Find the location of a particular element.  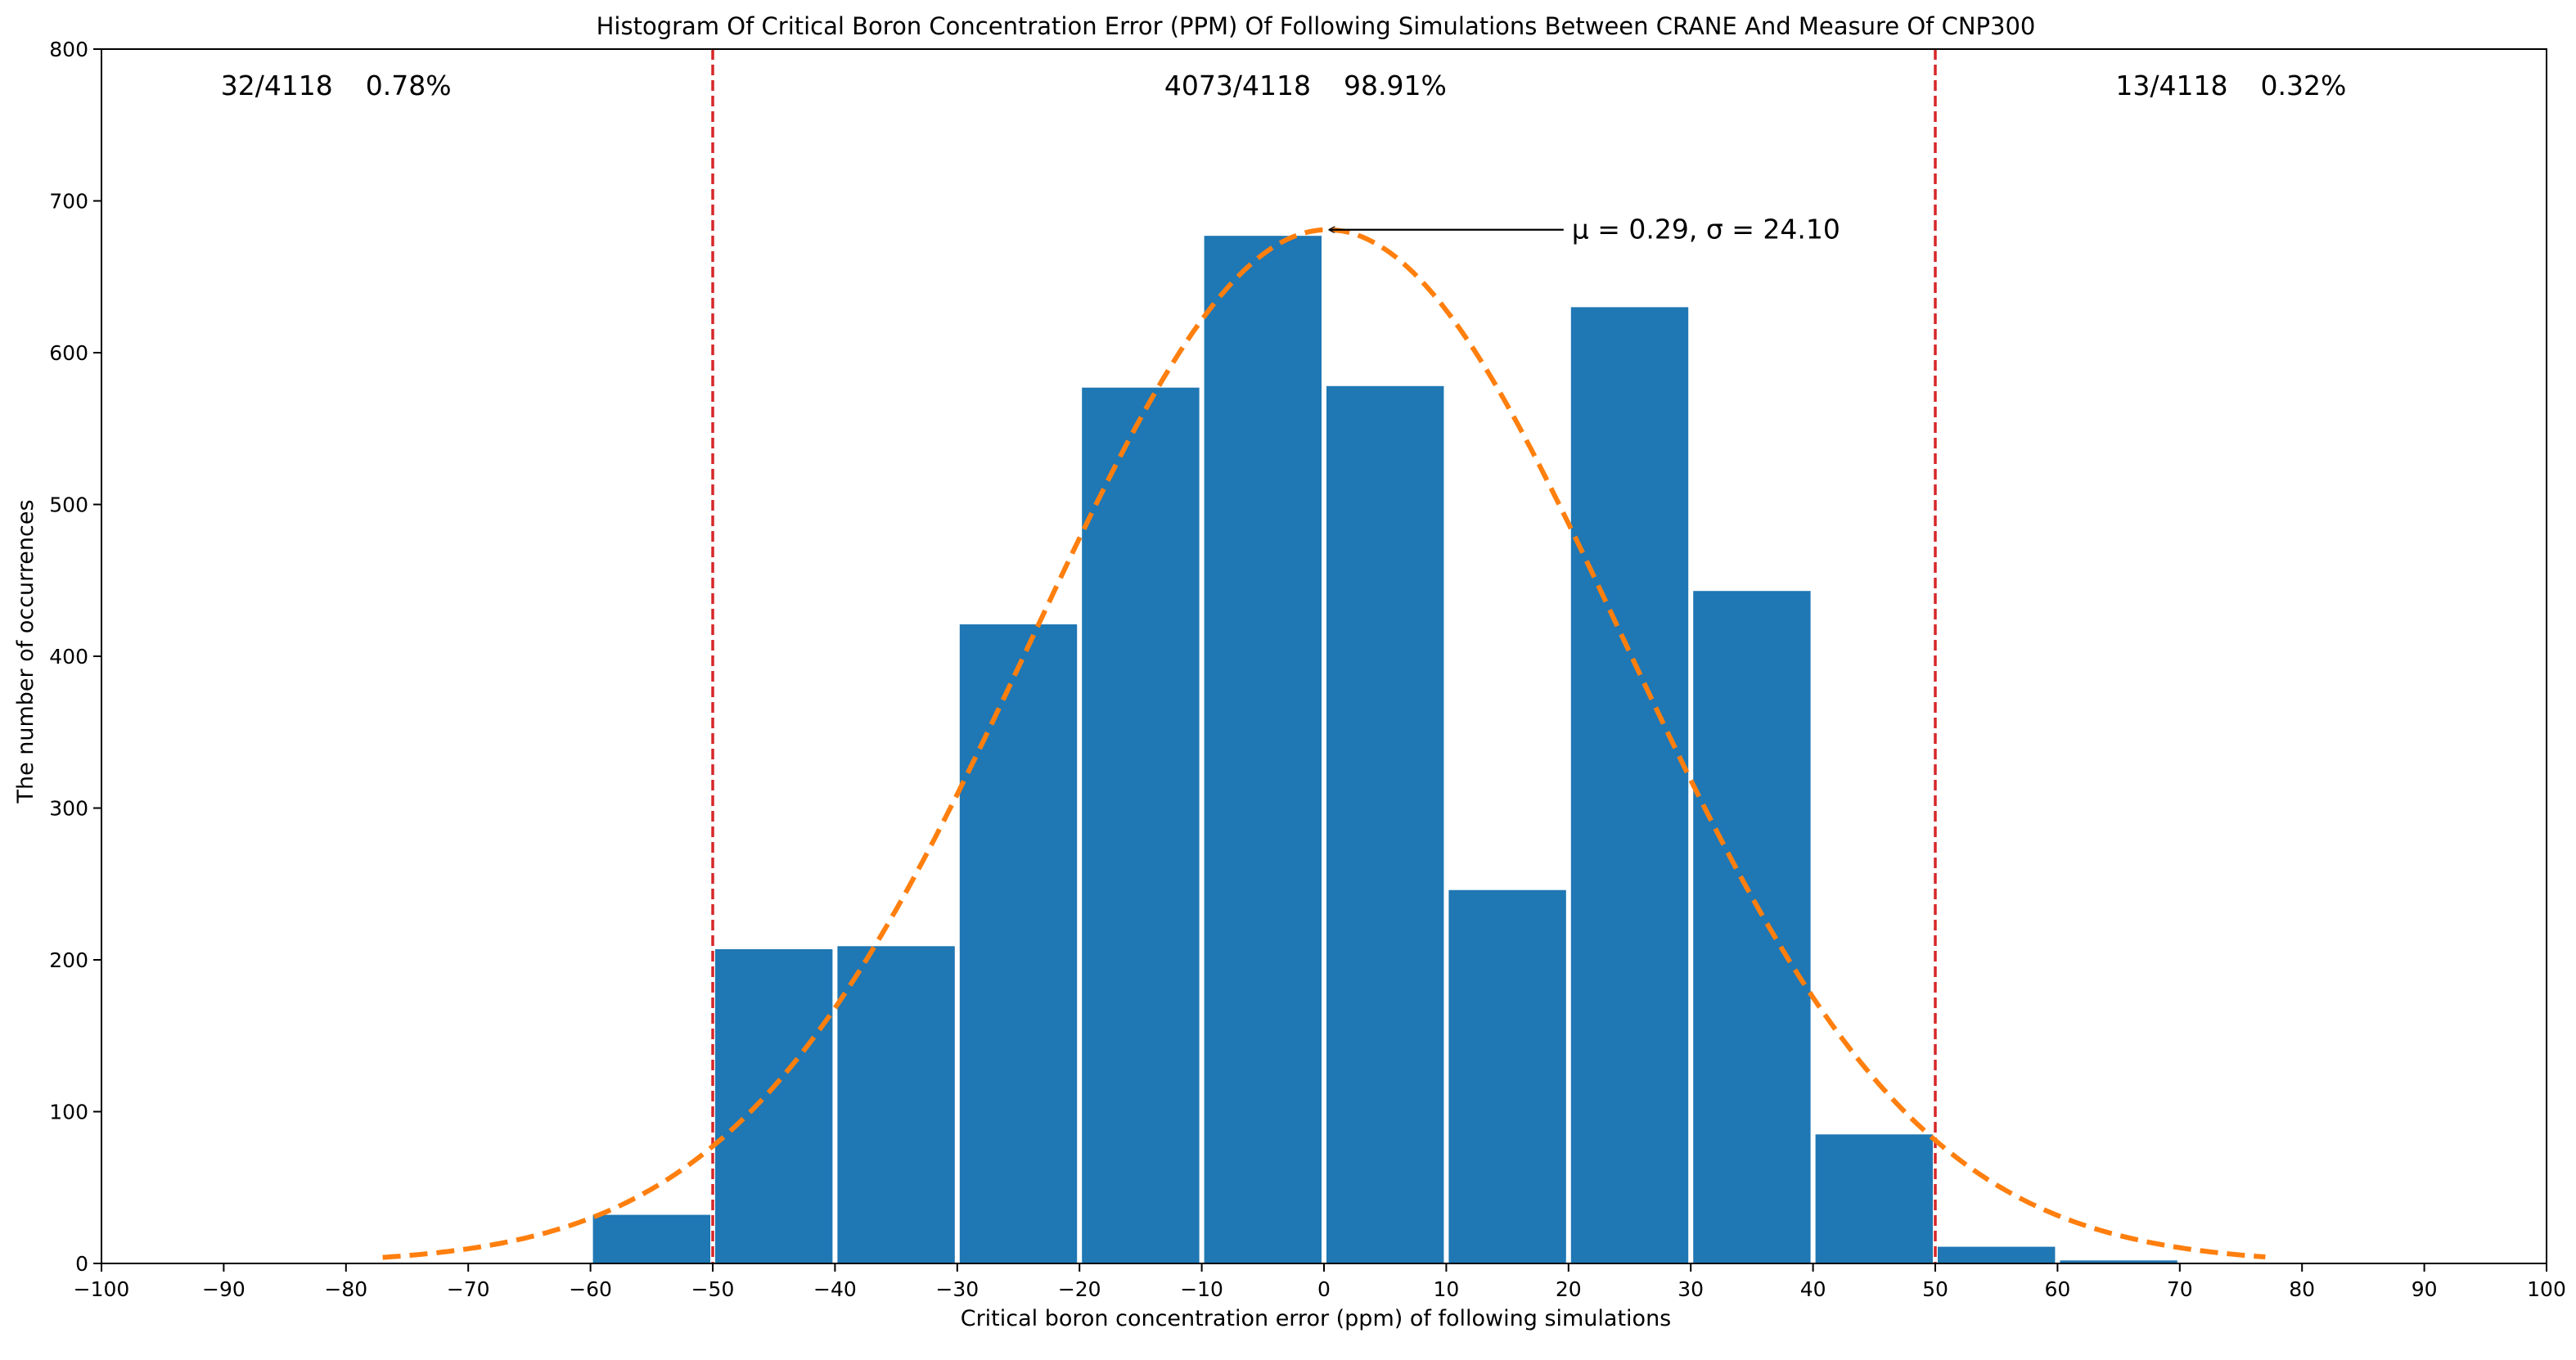

x-tick-label: −90 is located at coordinates (223, 1289).